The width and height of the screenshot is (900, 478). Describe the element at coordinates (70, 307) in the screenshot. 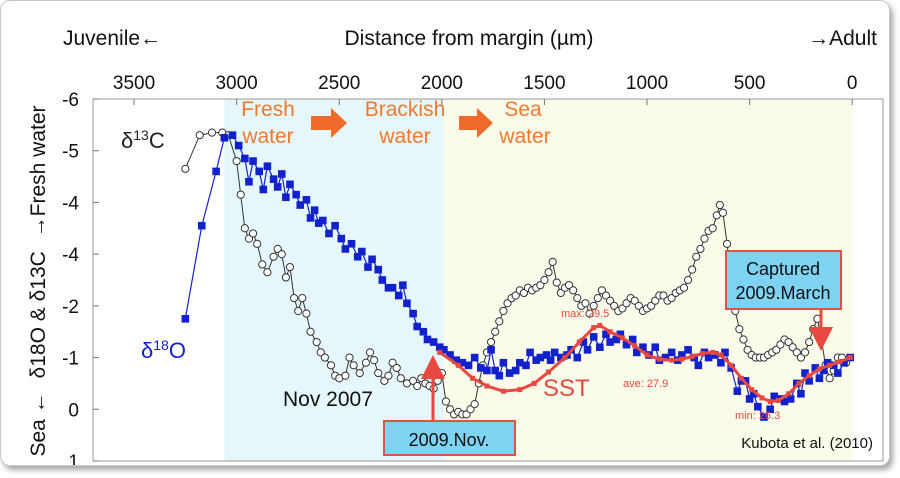

I see `y-tick-label: -2` at that location.